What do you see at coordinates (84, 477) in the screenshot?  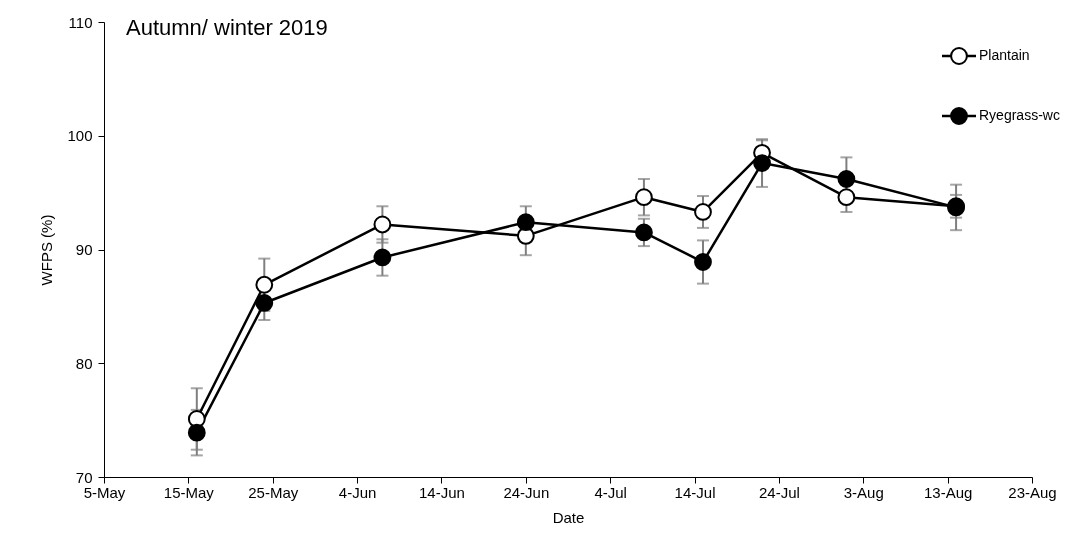 I see `y-tick-label: 70` at bounding box center [84, 477].